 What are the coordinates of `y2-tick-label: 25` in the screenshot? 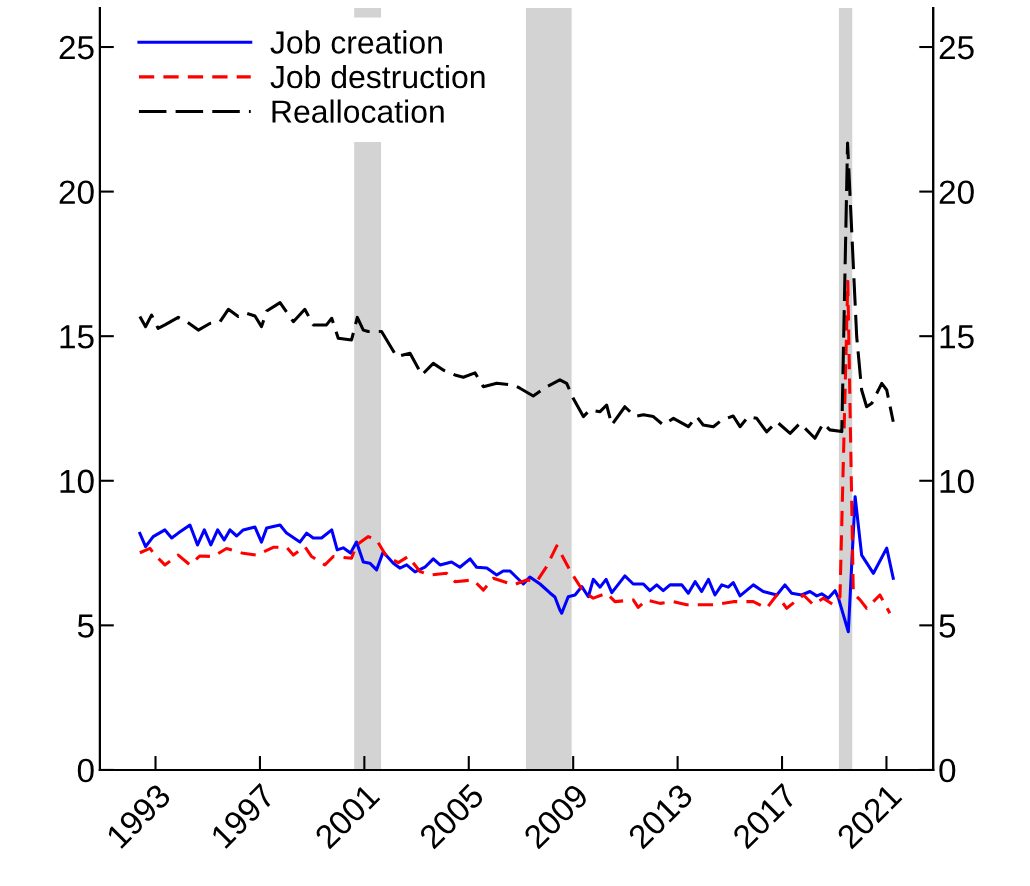 It's located at (956, 47).